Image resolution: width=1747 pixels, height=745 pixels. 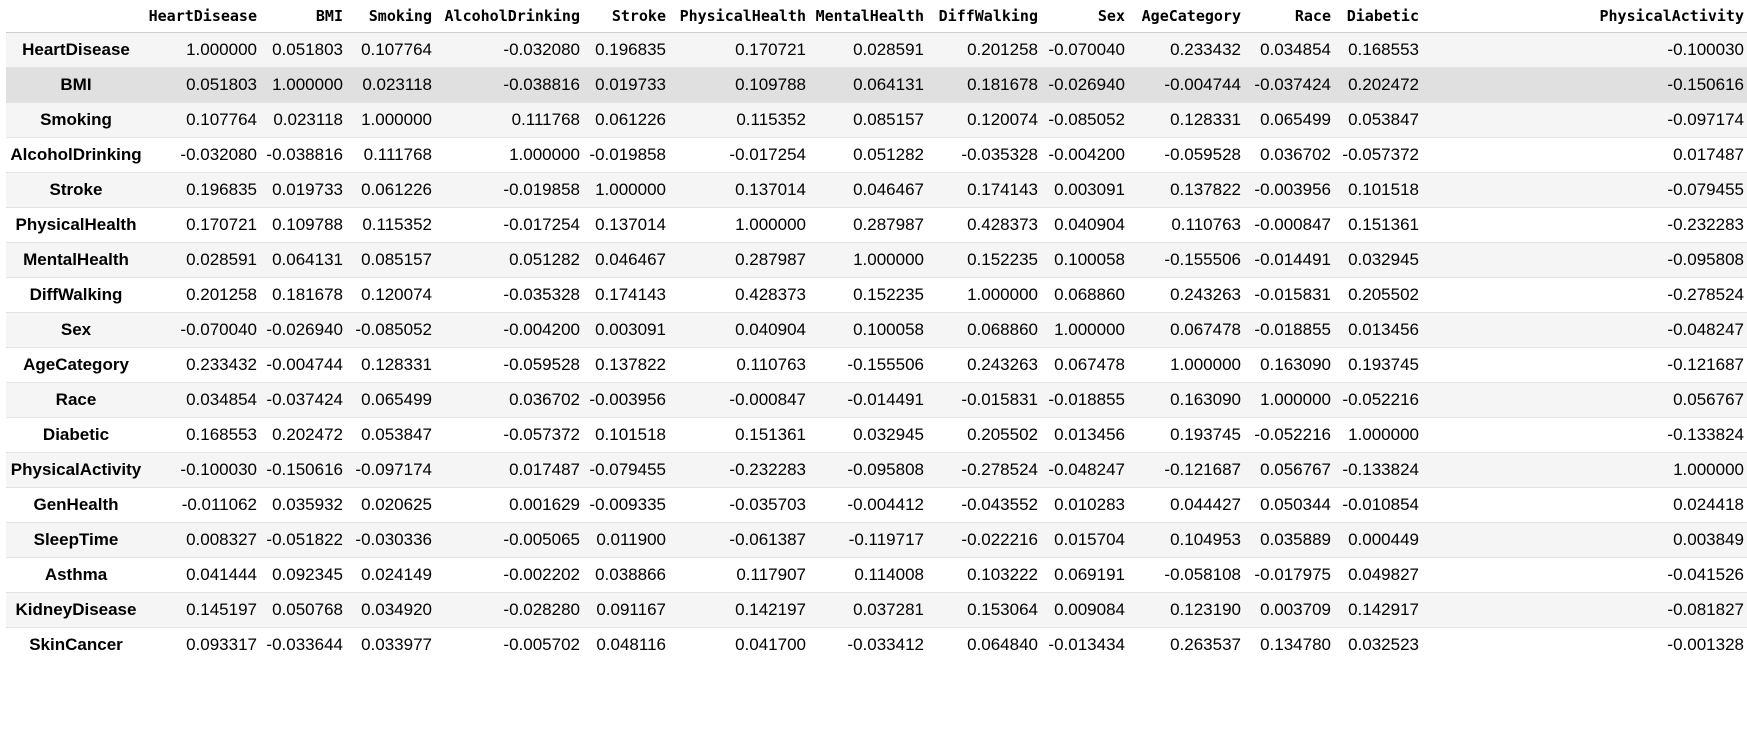 I want to click on table-cell: 0.023118, so click(x=308, y=119).